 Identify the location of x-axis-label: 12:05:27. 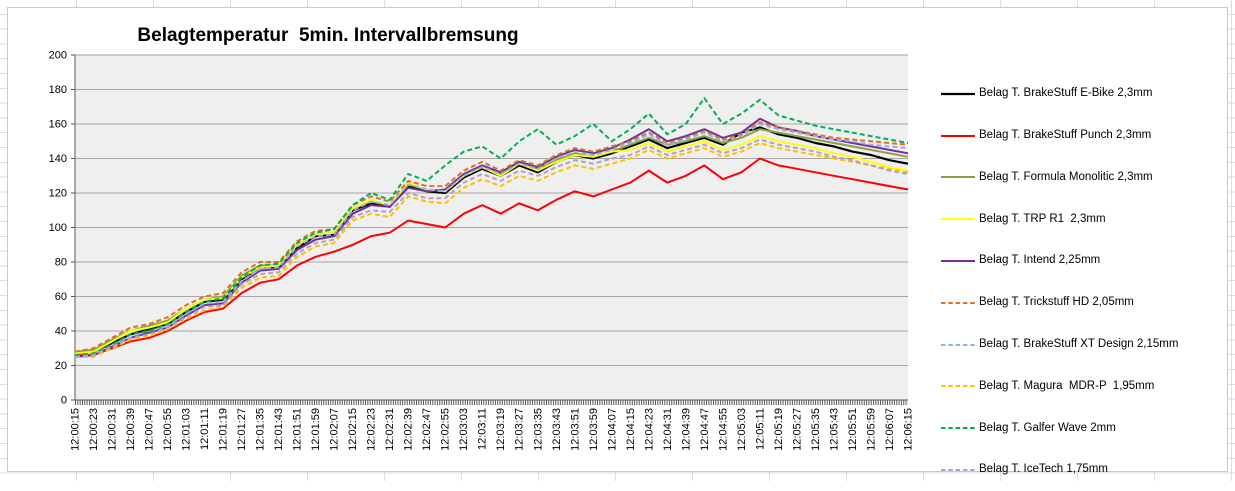
(797, 429).